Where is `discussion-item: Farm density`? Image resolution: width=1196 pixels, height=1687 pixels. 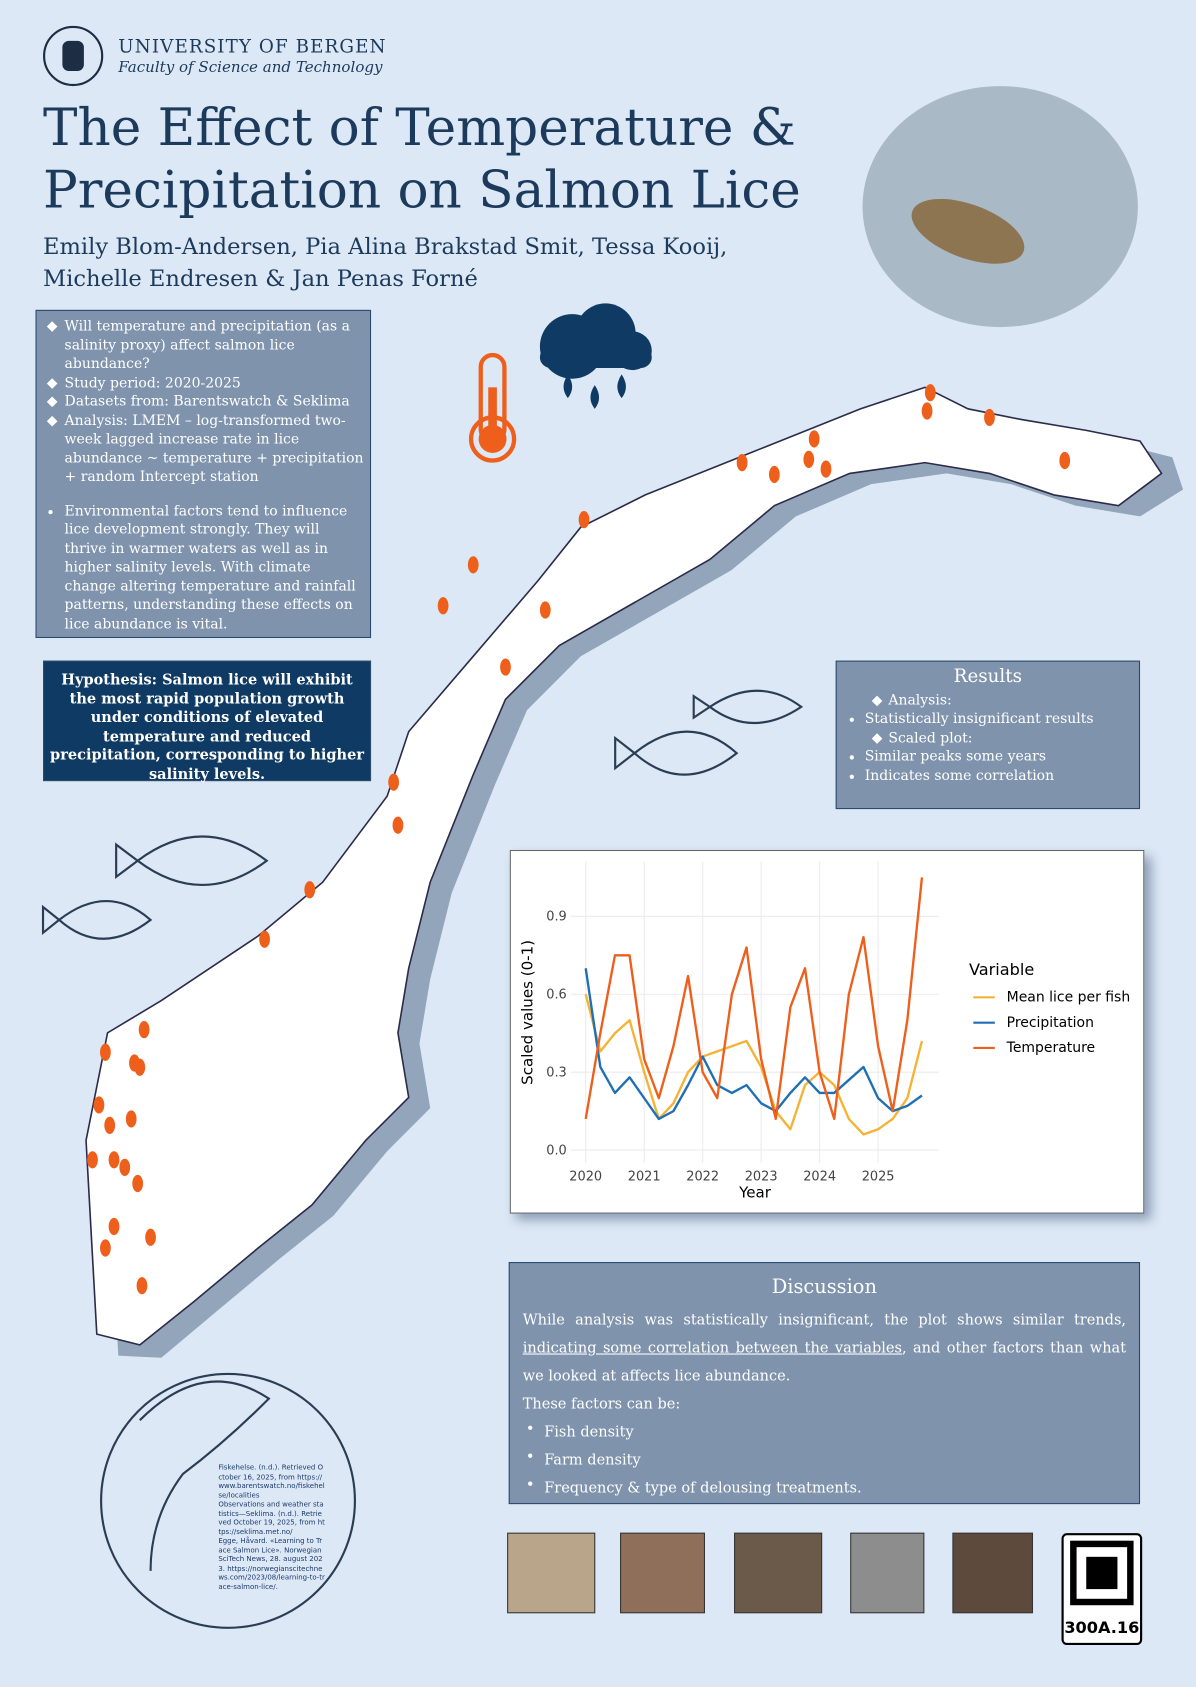
discussion-item: Farm density is located at coordinates (824, 1460).